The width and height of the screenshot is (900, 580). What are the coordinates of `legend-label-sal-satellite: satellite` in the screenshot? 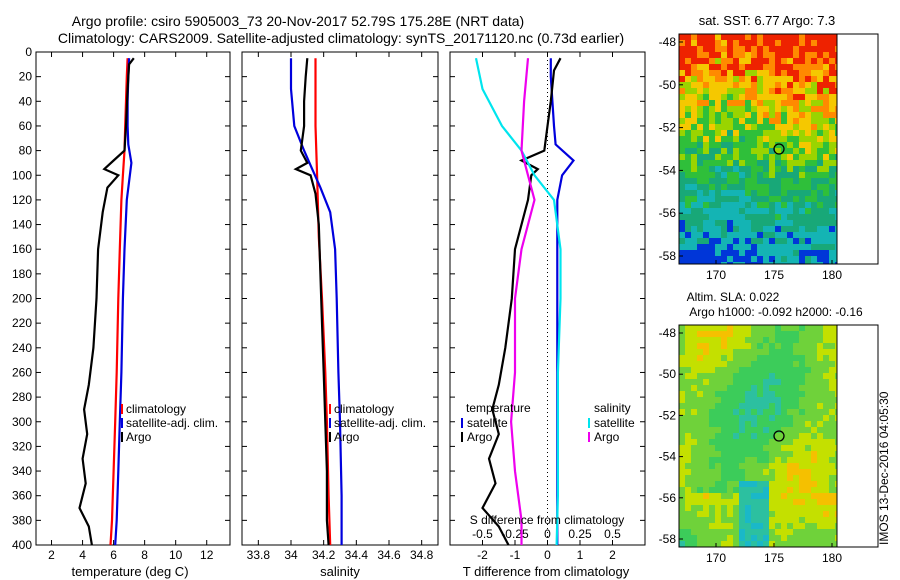 It's located at (614, 423).